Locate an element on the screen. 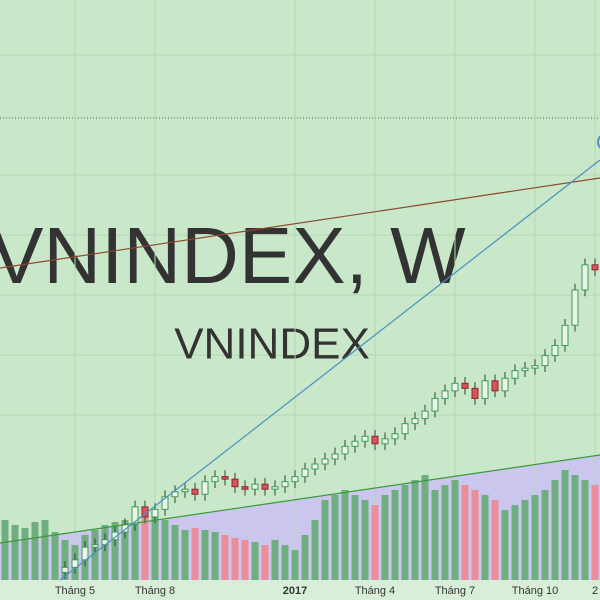 Image resolution: width=600 pixels, height=600 pixels. watermark-sub: VNINDEX is located at coordinates (272, 344).